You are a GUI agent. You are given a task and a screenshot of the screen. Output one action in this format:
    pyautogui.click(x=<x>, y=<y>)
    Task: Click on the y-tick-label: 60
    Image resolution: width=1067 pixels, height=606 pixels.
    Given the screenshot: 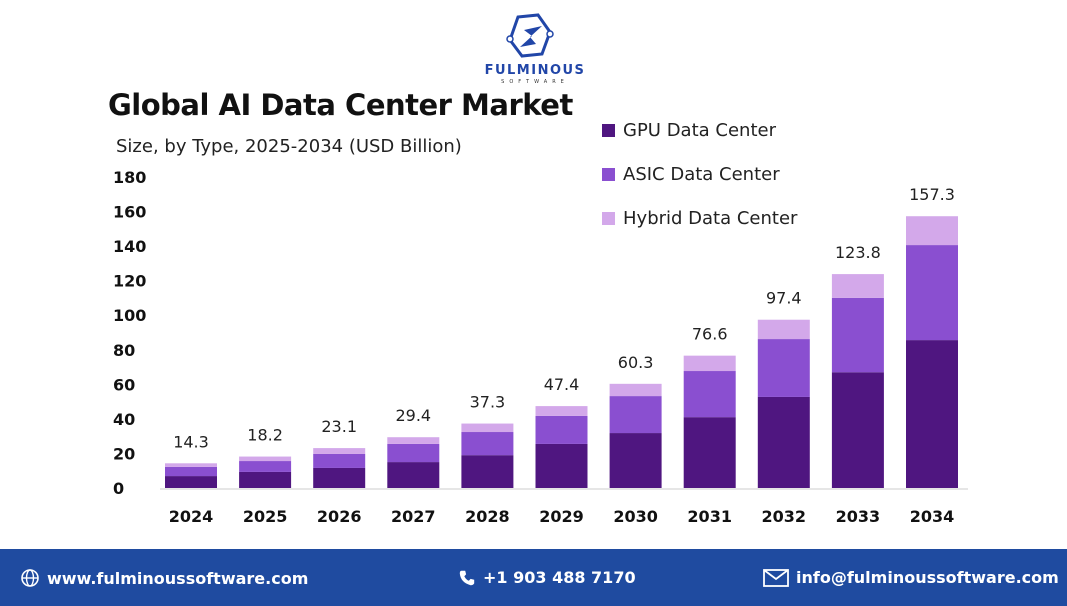 What is the action you would take?
    pyautogui.click(x=124, y=384)
    